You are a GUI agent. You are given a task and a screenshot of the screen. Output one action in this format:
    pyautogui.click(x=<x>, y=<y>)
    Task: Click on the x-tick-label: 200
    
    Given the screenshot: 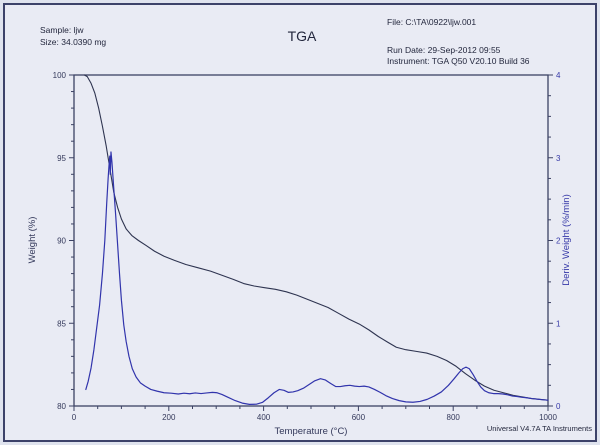 What is the action you would take?
    pyautogui.click(x=169, y=417)
    